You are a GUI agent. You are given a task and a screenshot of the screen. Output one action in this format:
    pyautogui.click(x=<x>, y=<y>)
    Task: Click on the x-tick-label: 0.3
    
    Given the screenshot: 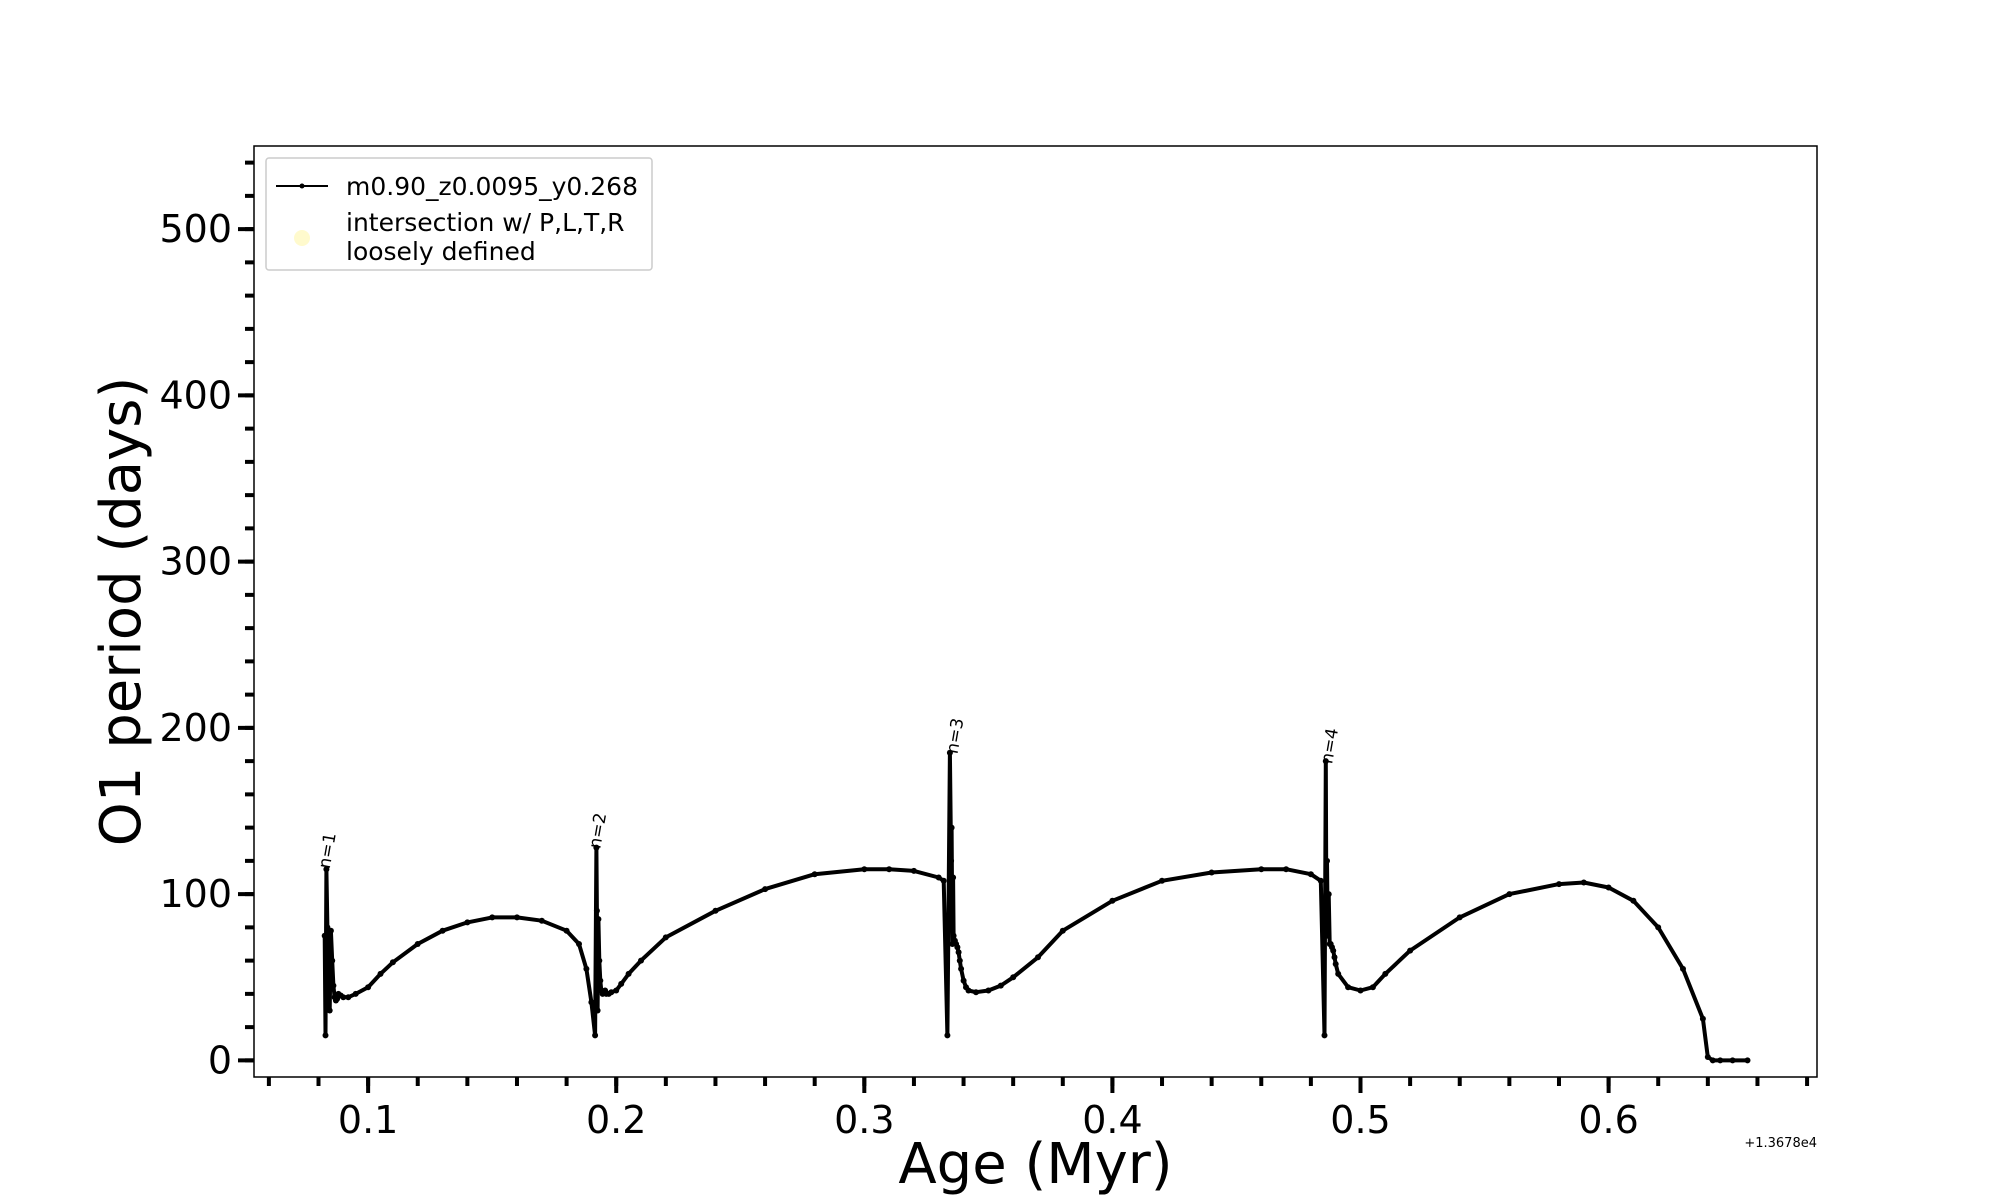 What is the action you would take?
    pyautogui.click(x=864, y=1120)
    